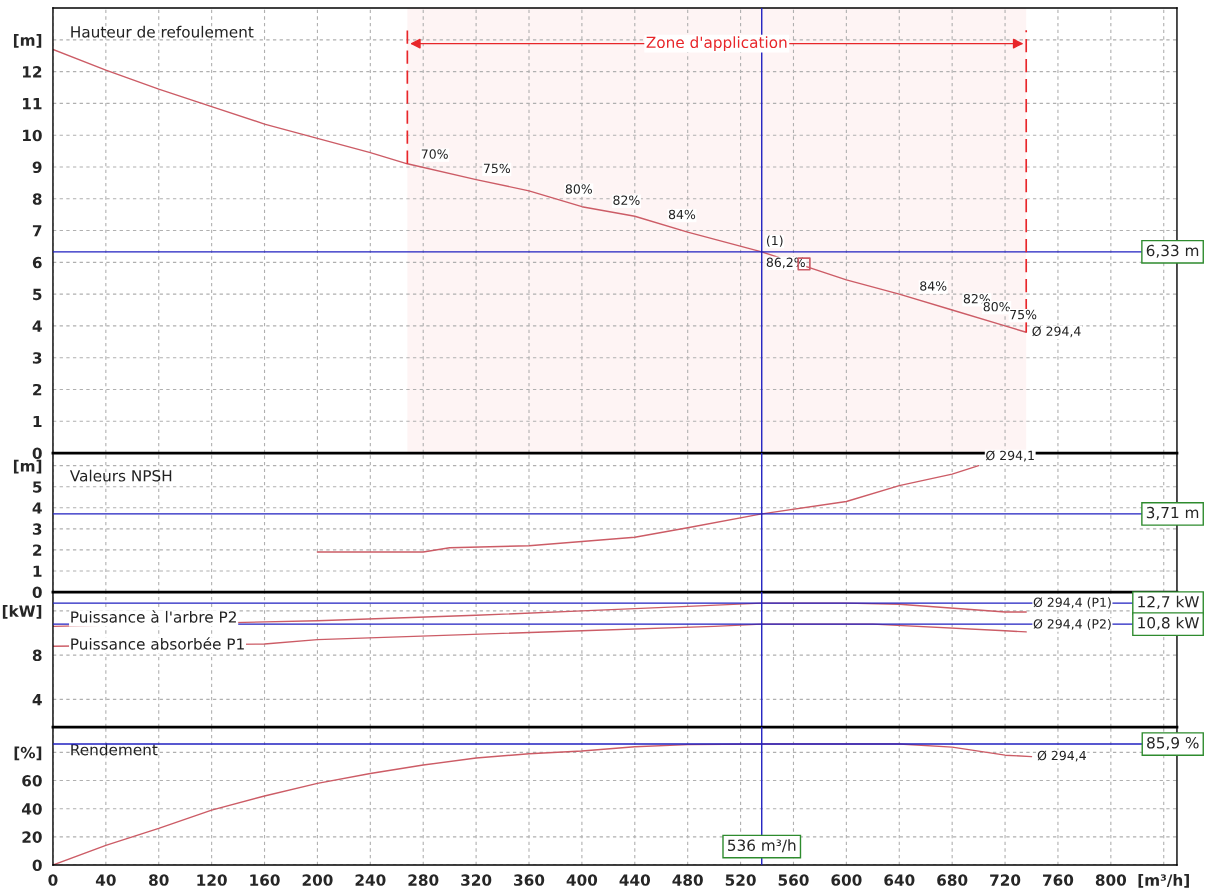  What do you see at coordinates (1168, 623) in the screenshot?
I see `ref-line-label: 10,8 kW` at bounding box center [1168, 623].